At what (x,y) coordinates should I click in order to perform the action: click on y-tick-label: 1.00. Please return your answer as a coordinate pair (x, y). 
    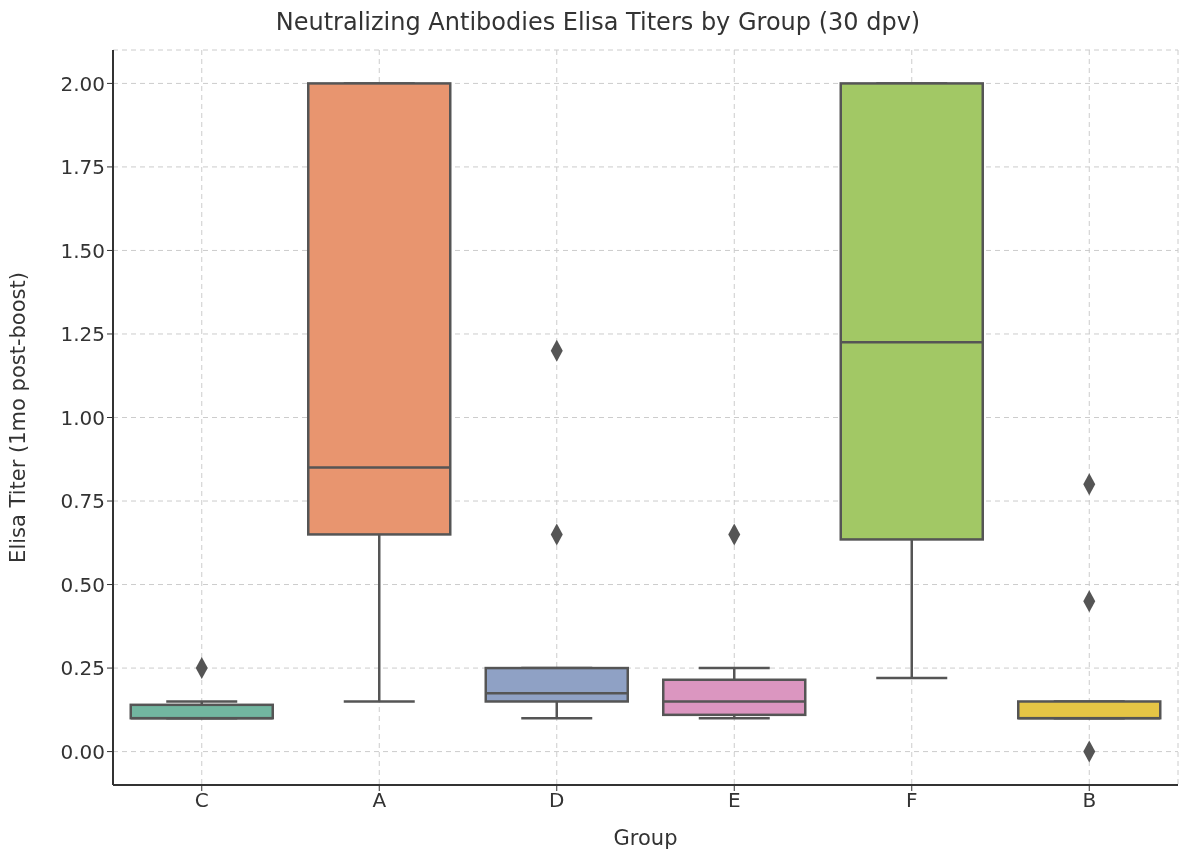
    Looking at the image, I should click on (82, 417).